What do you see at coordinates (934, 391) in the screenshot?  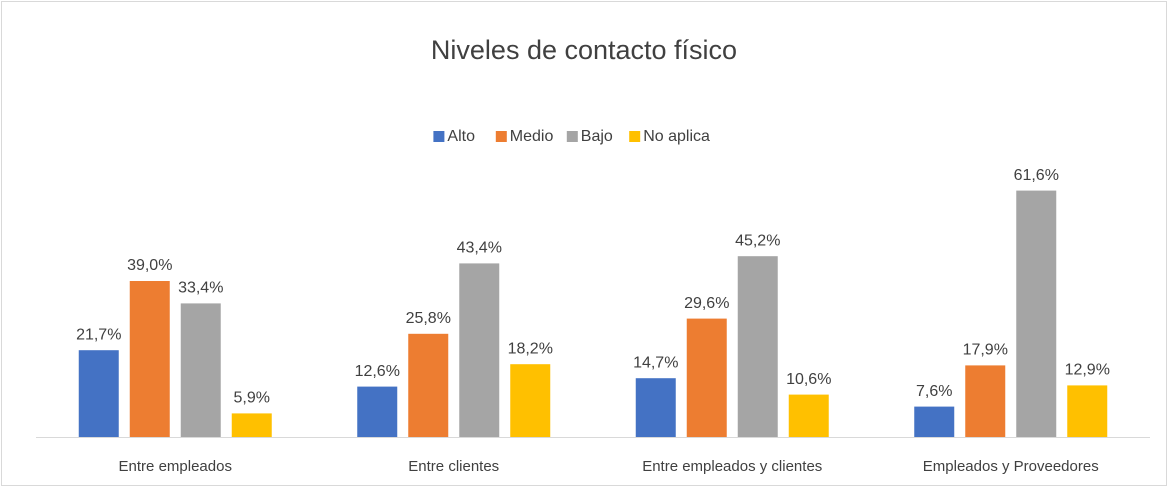 I see `data-label: 7,6%` at bounding box center [934, 391].